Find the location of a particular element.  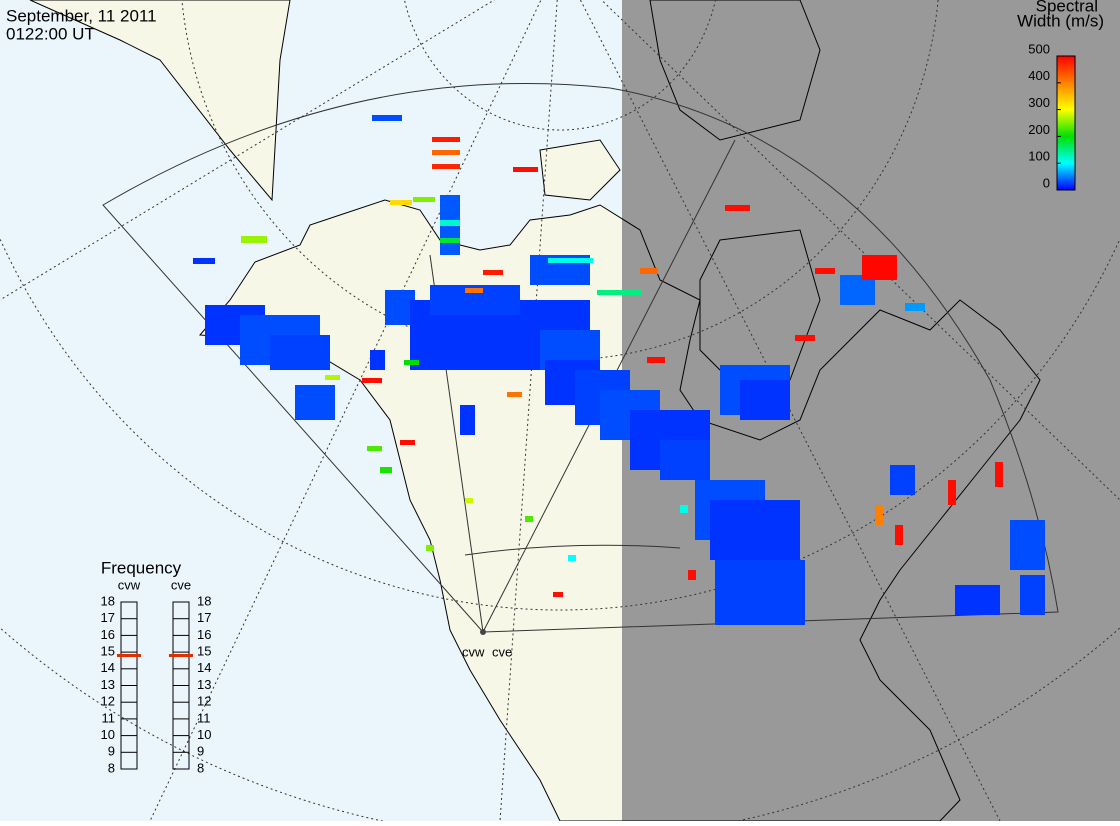

colorbar-tick-label: 0 is located at coordinates (1046, 182).